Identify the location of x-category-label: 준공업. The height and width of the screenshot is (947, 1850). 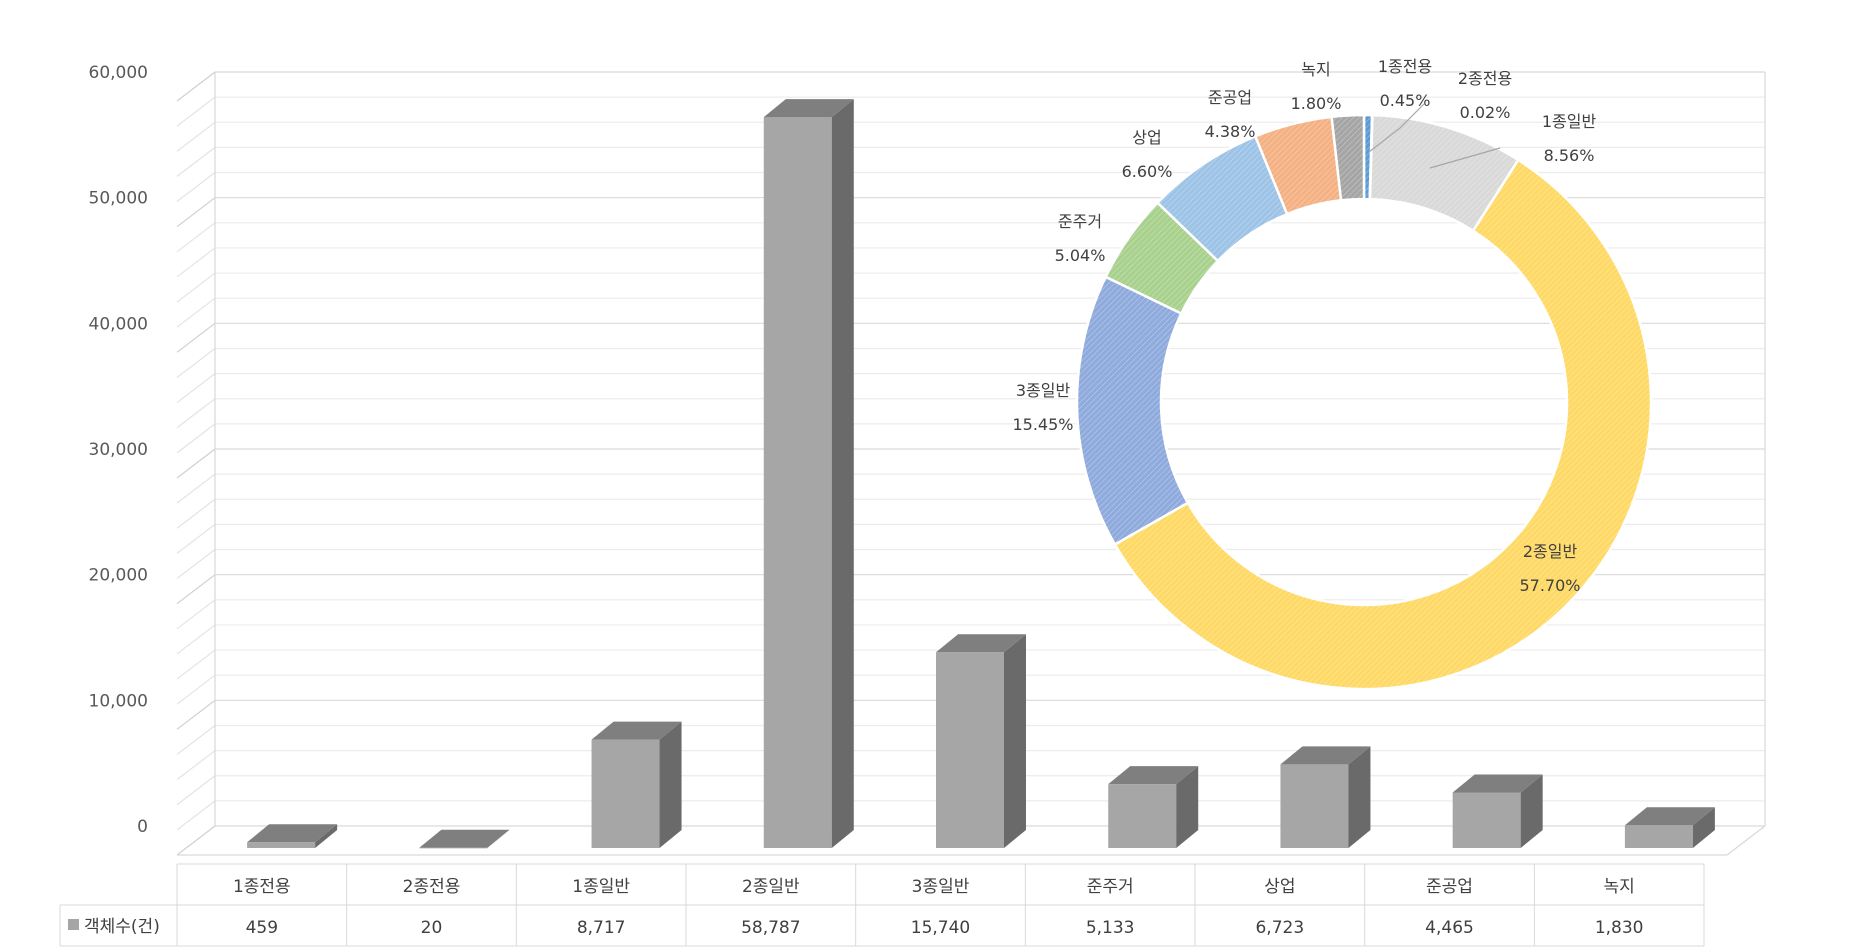
(1449, 887).